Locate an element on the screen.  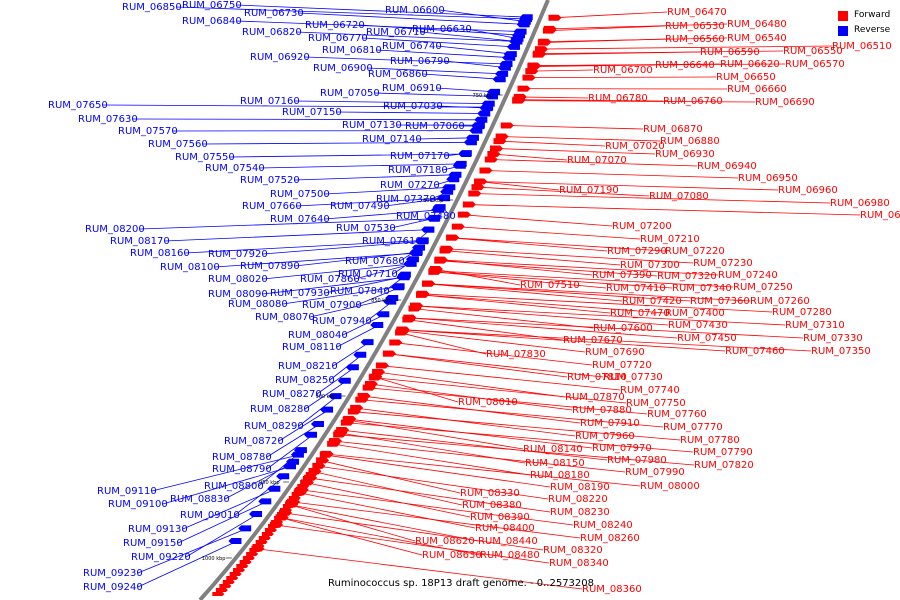
forward-gene-label: RUM_07970 is located at coordinates (622, 448).